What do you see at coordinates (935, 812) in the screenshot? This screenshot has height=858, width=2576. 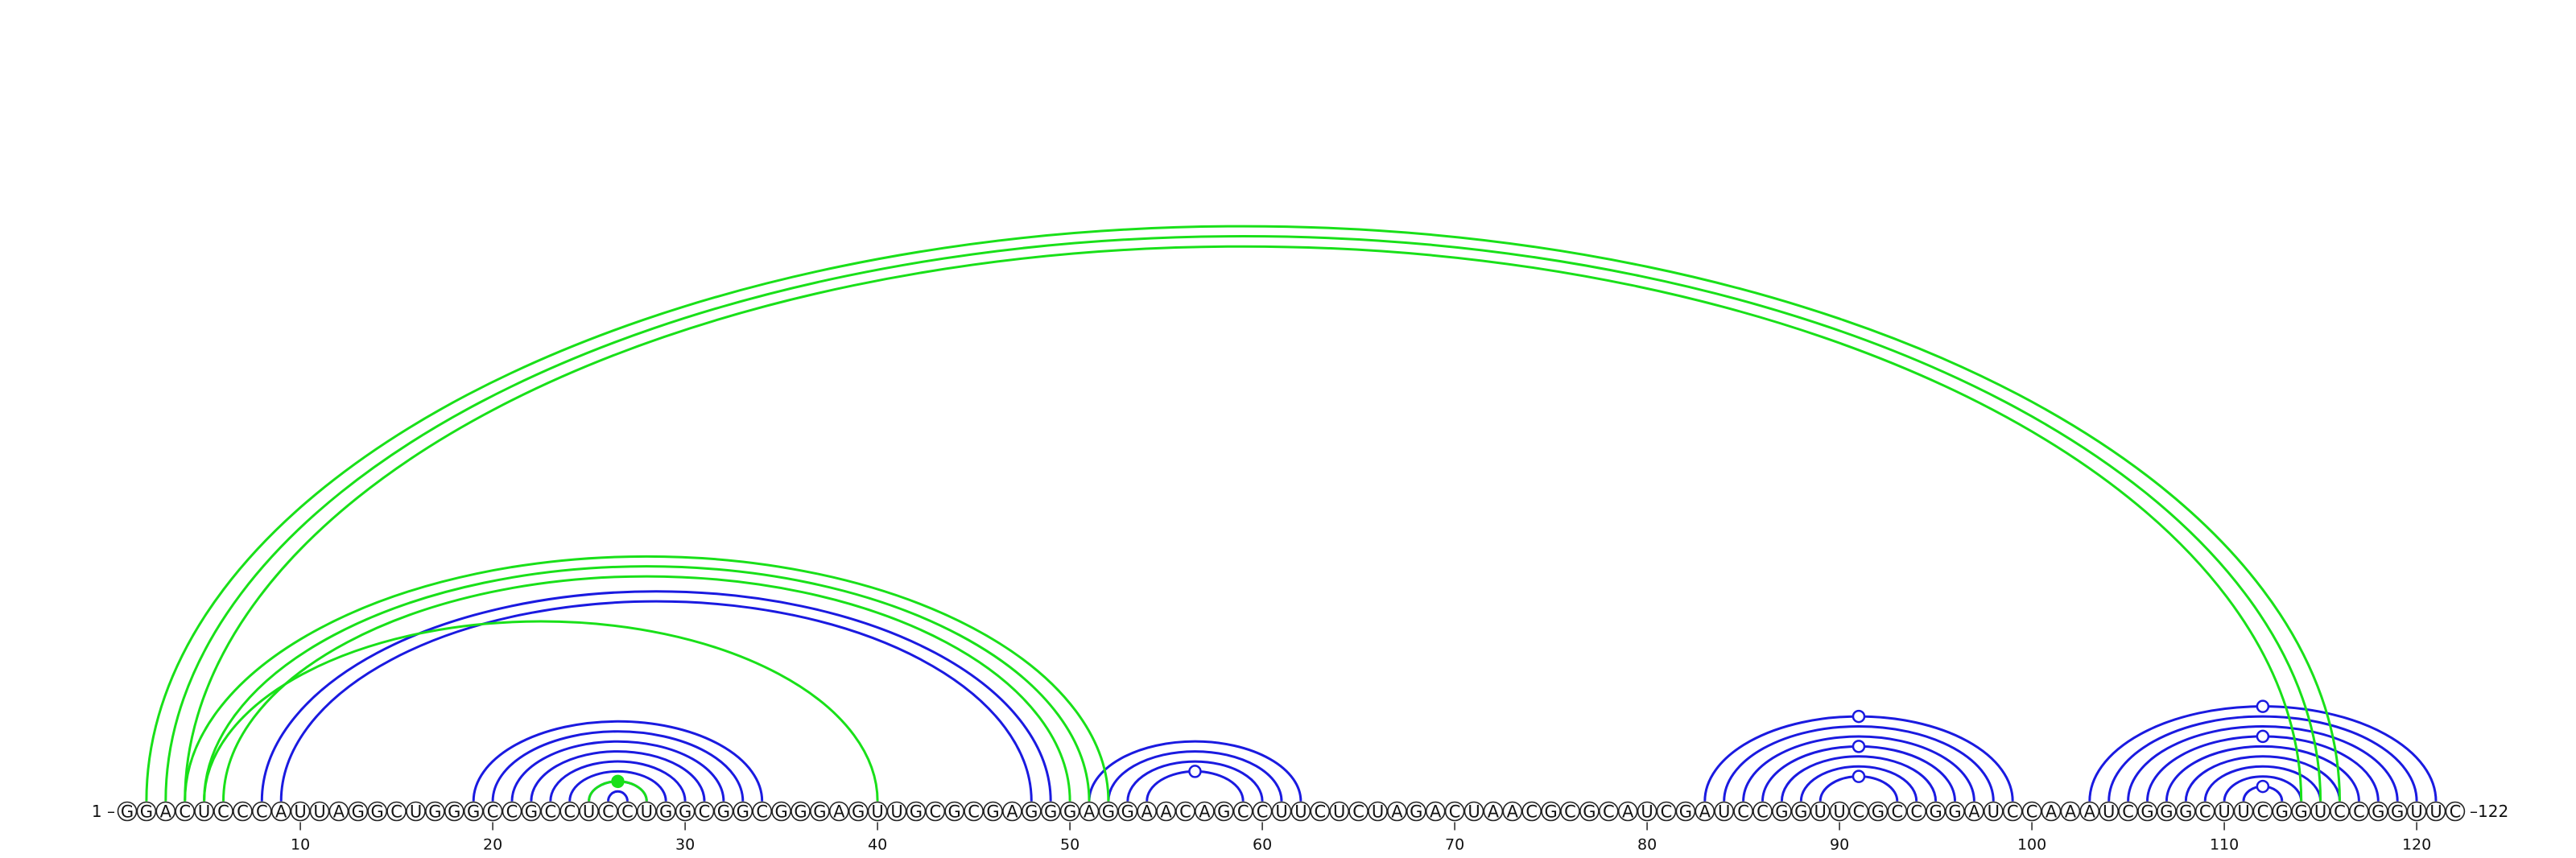 I see `nucleotide-43-circle` at bounding box center [935, 812].